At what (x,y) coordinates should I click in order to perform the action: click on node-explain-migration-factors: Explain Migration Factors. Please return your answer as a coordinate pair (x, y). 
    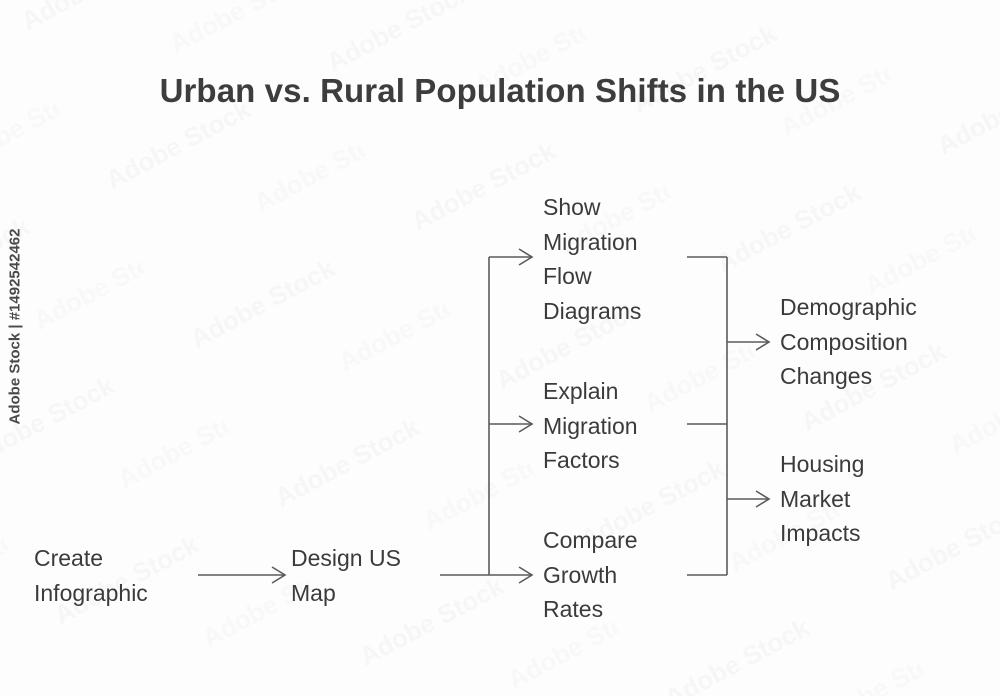
    Looking at the image, I should click on (590, 425).